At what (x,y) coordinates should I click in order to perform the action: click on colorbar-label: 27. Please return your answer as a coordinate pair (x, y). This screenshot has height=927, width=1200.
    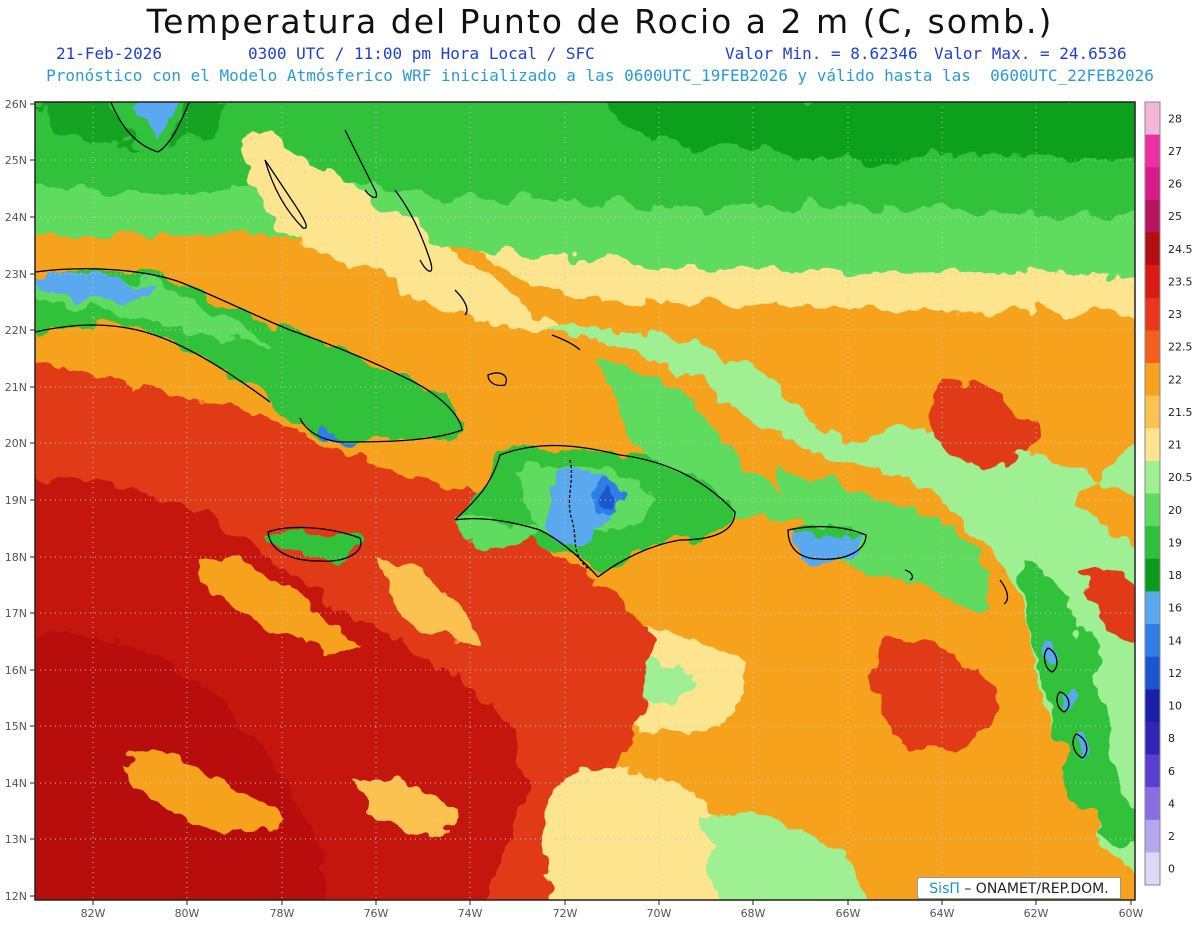
    Looking at the image, I should click on (1175, 151).